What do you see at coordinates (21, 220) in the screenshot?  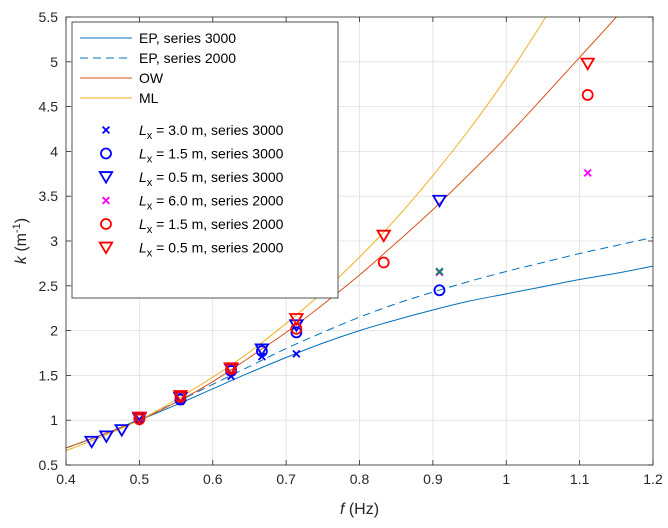 I see `y-axis-unit-close: )` at bounding box center [21, 220].